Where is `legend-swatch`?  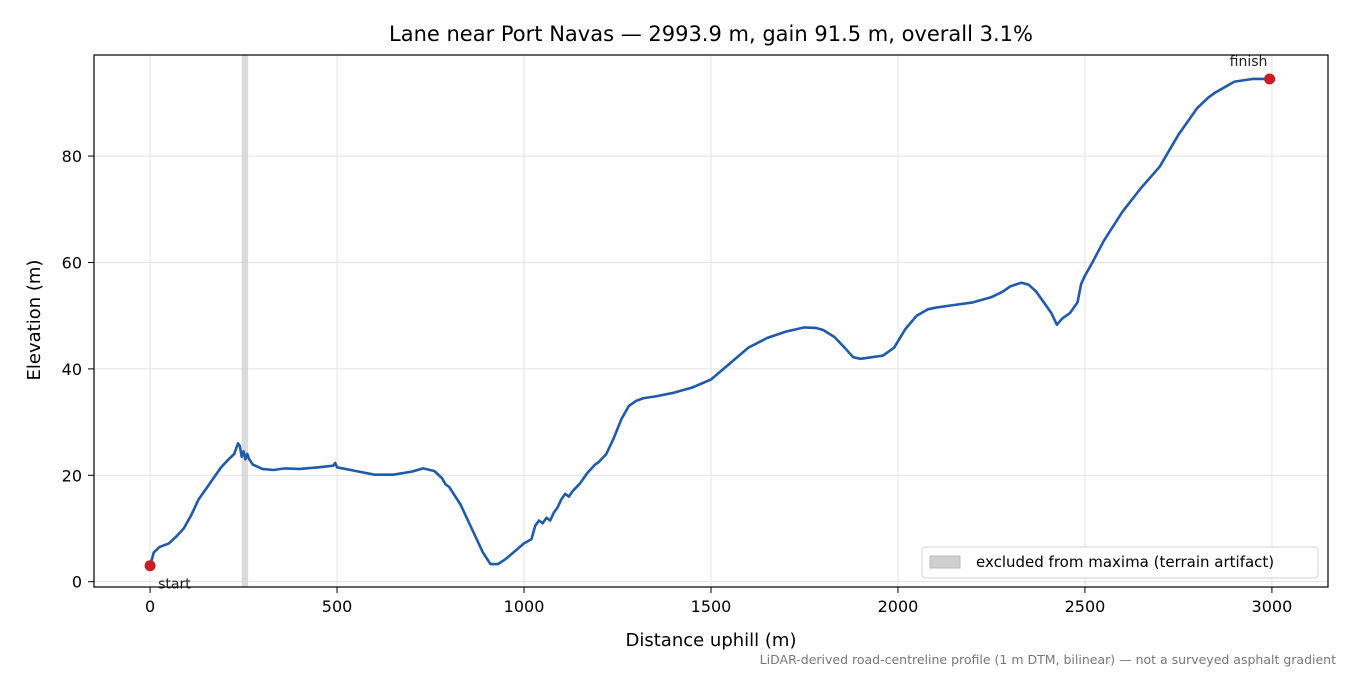
legend-swatch is located at coordinates (945, 562).